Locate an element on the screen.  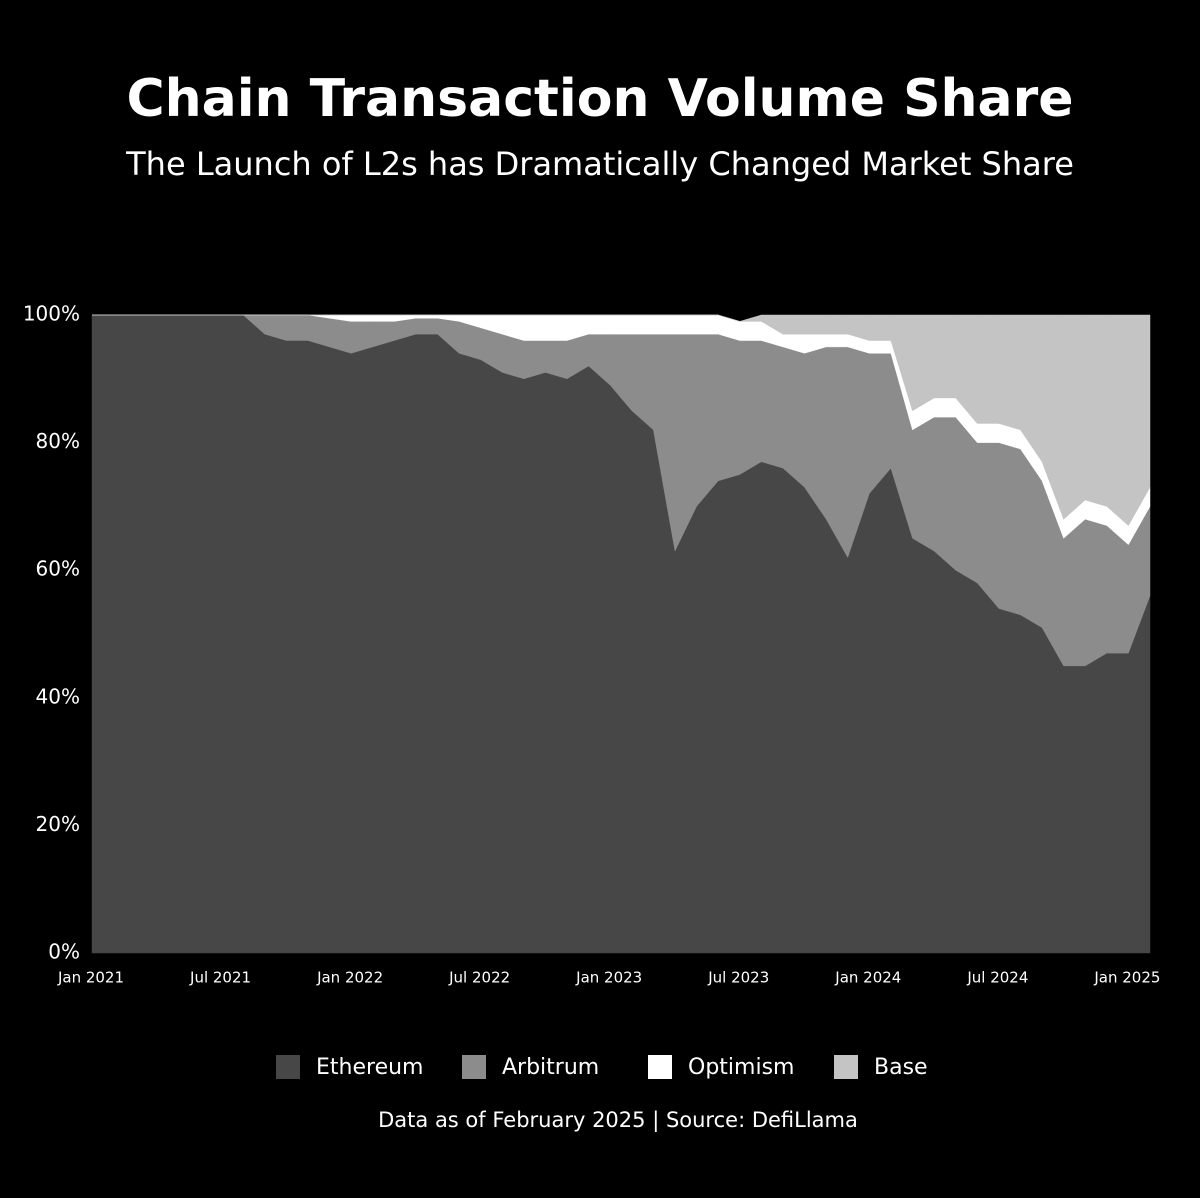
x-tick-label: Jan 2024 is located at coordinates (867, 978).